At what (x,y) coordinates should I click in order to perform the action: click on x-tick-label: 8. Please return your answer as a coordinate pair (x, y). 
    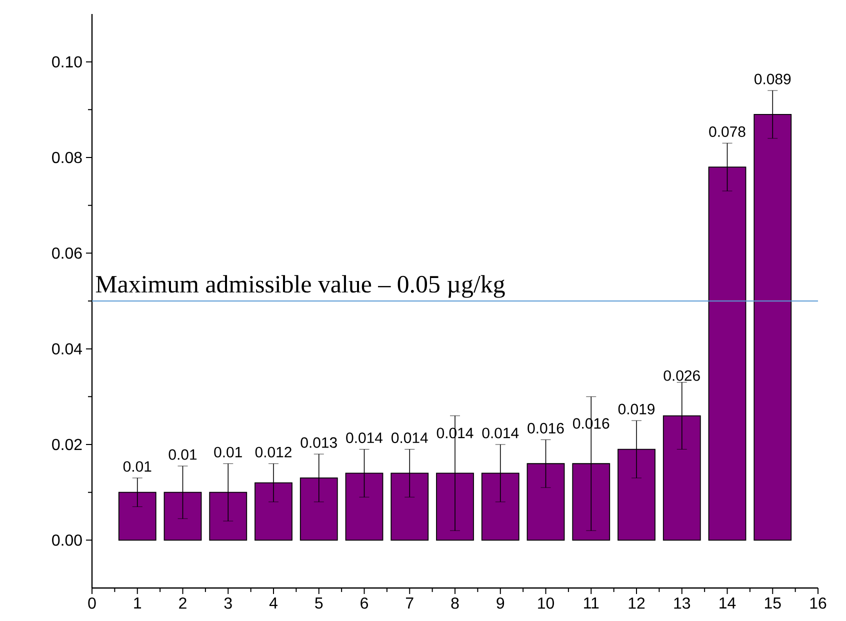
    Looking at the image, I should click on (455, 603).